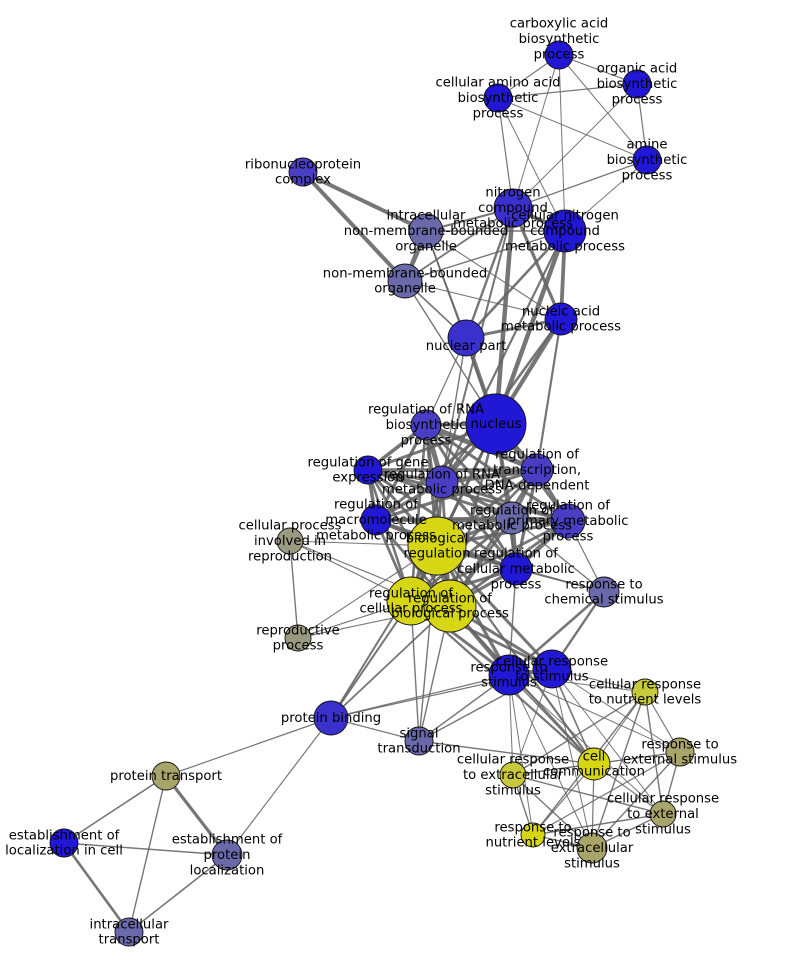 The image size is (786, 971). I want to click on graph-node: establishment of protein localization, so click(227, 855).